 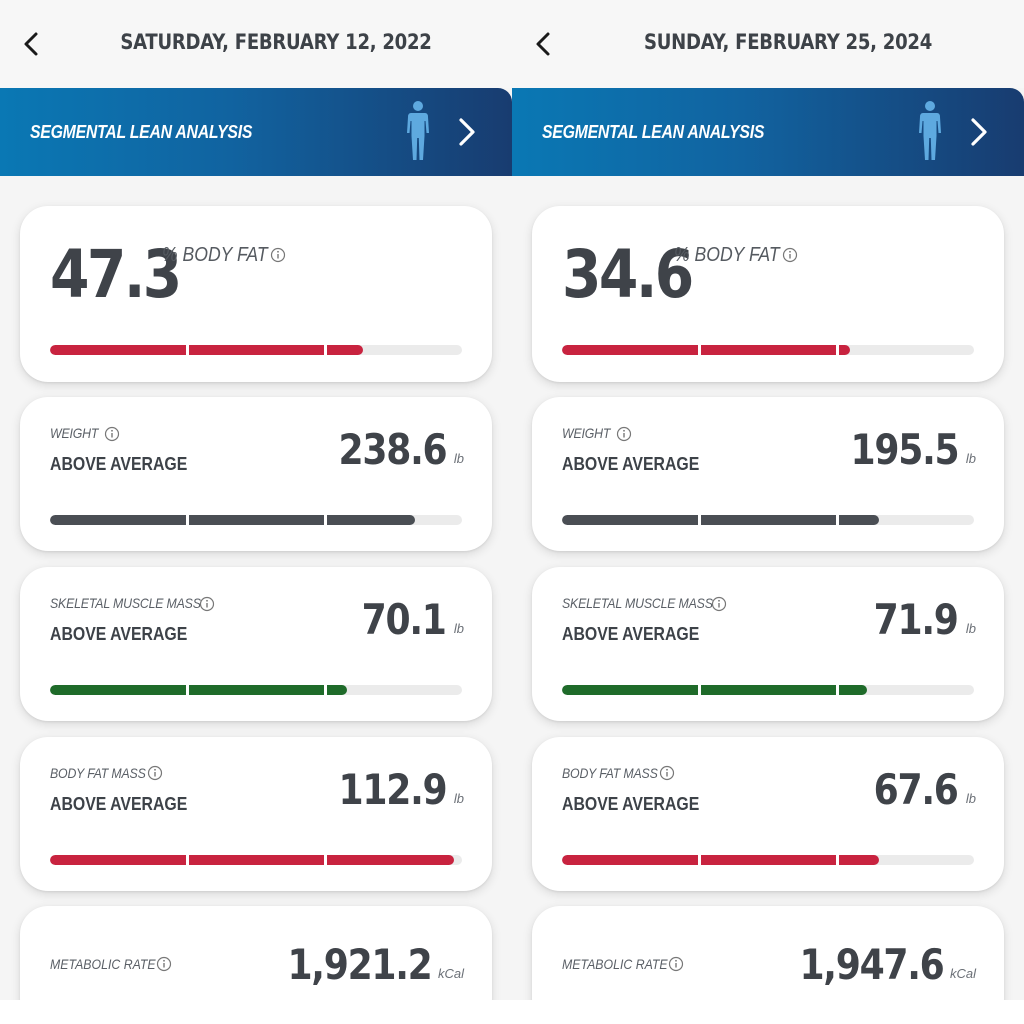 What do you see at coordinates (276, 42) in the screenshot?
I see `date-title: SATURDAY, FEBRUARY 12, 2022` at bounding box center [276, 42].